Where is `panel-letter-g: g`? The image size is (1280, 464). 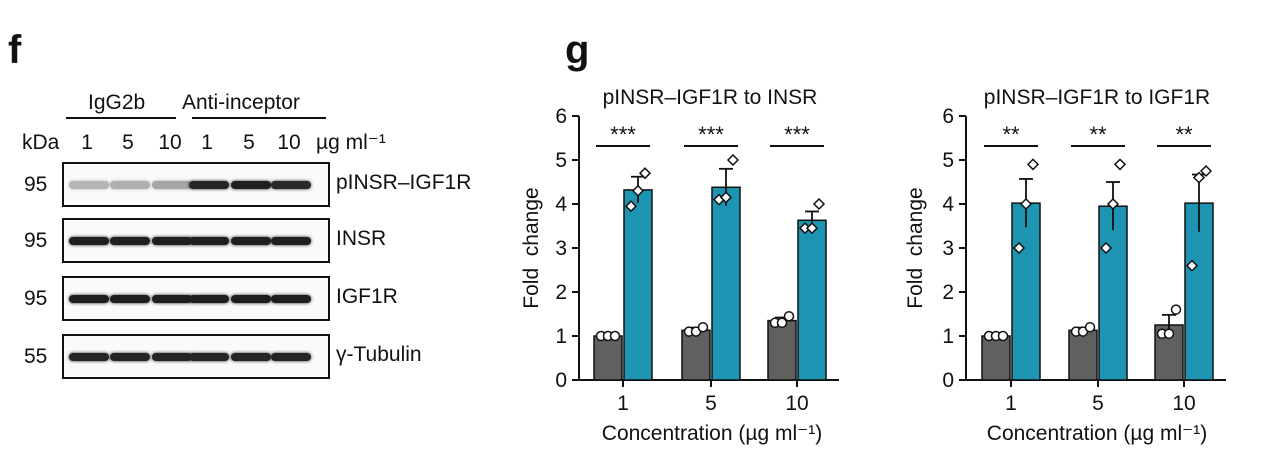
panel-letter-g: g is located at coordinates (577, 50).